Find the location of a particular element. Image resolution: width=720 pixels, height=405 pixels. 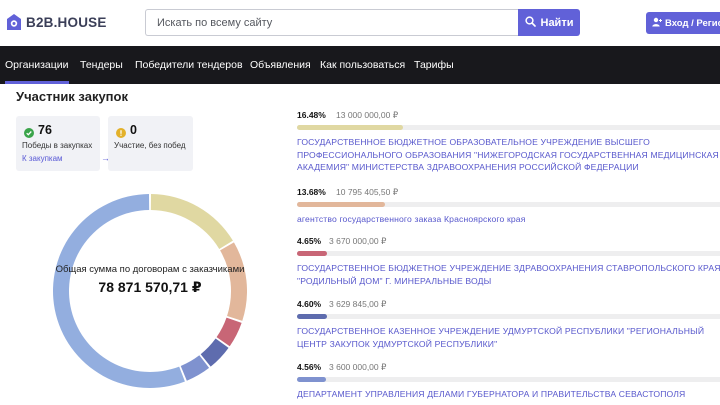

contracts-donut-chart is located at coordinates (150, 291).